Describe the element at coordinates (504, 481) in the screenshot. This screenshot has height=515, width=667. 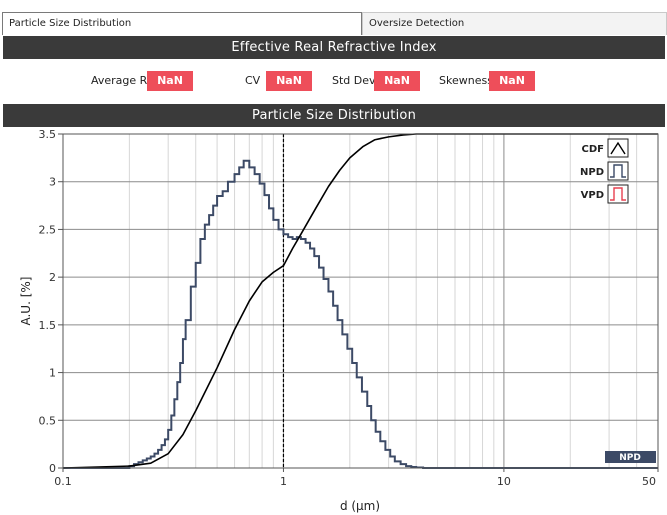
I see `x-tick-label-2: 10` at that location.